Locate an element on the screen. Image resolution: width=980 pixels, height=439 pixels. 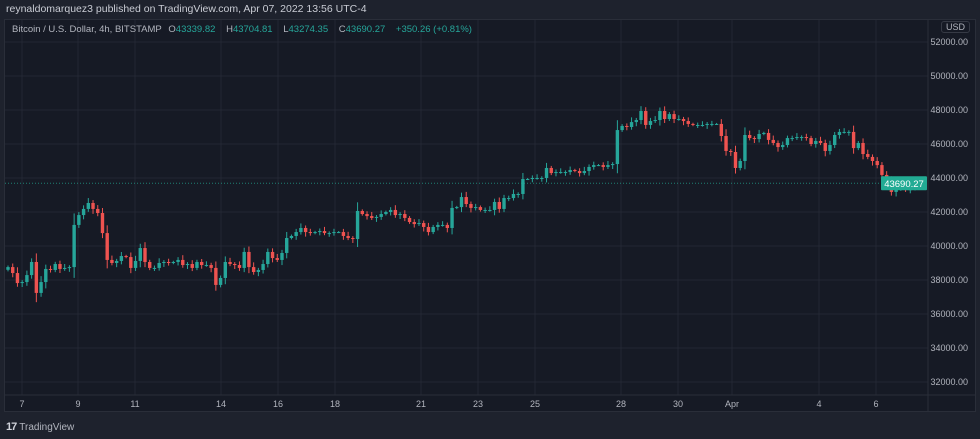
footer-brand: 17 TradingView is located at coordinates (40, 427).